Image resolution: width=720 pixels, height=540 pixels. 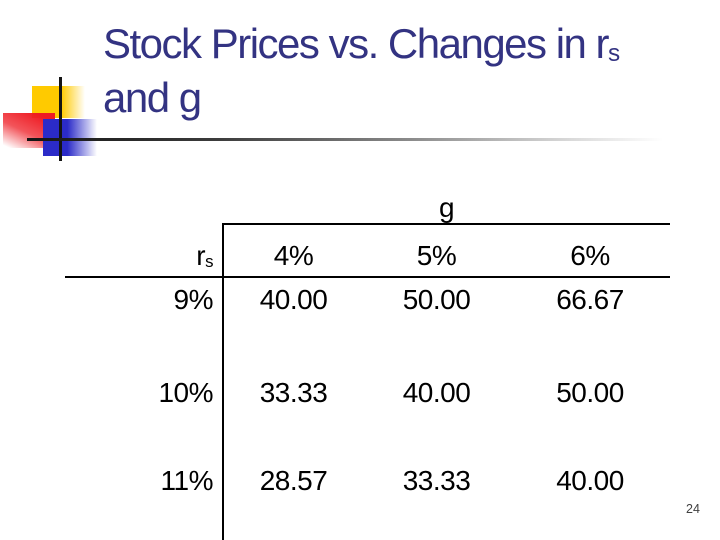 What do you see at coordinates (144, 415) in the screenshot?
I see `row-label: 10%` at bounding box center [144, 415].